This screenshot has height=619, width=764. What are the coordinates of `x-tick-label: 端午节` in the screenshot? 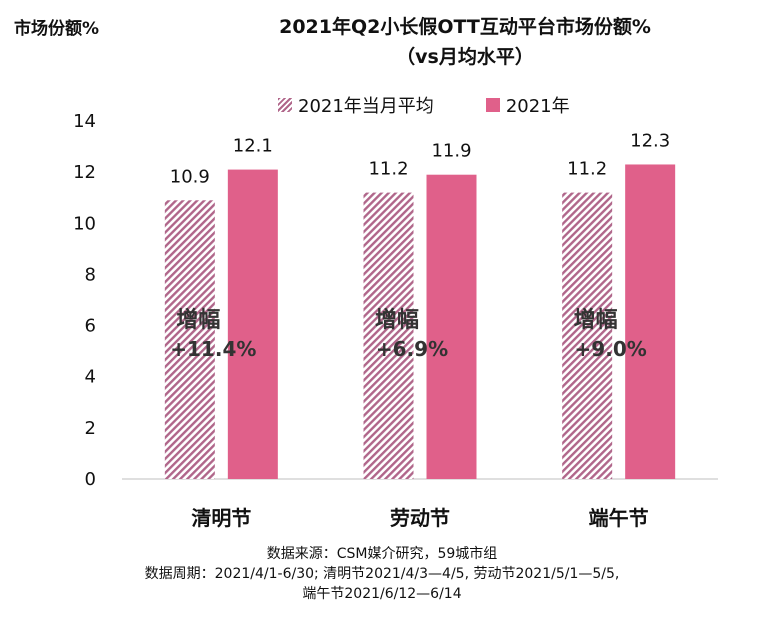 It's located at (619, 518).